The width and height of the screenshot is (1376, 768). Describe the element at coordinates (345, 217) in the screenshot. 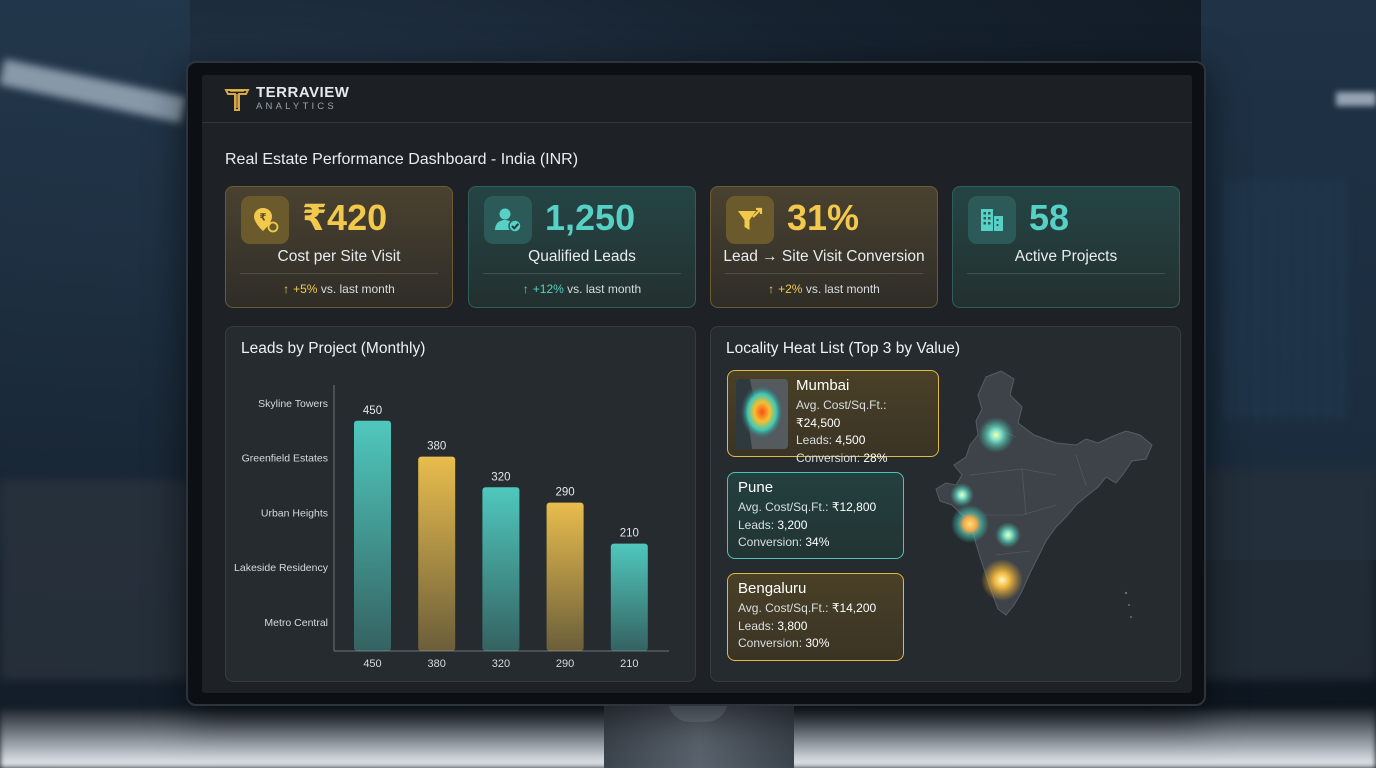

I see `kpi-value: ₹420` at that location.